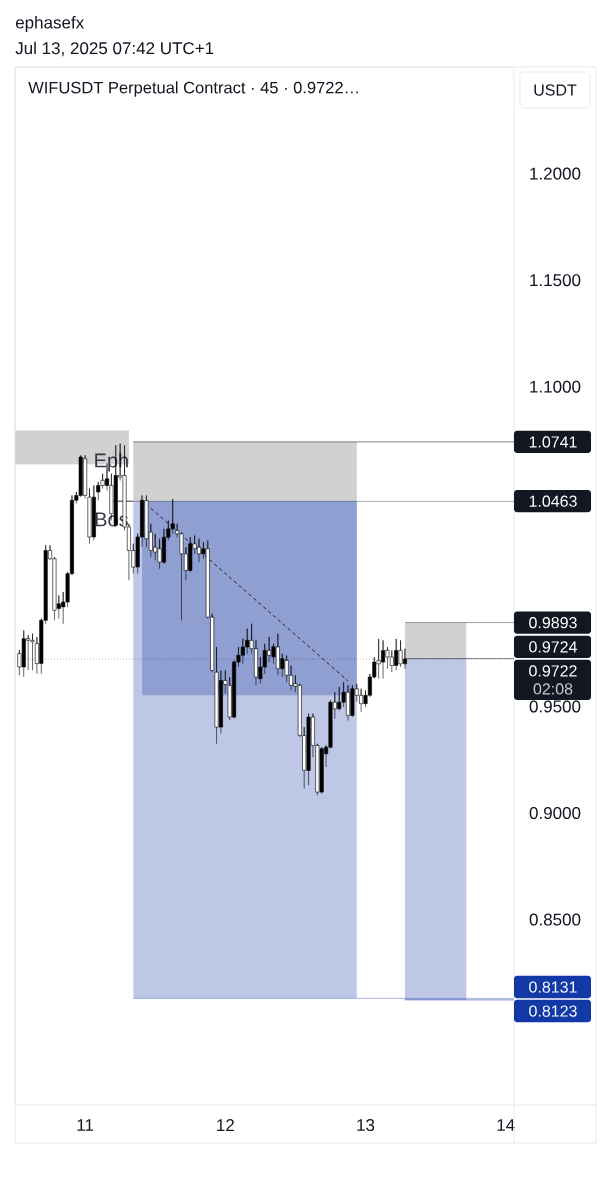  What do you see at coordinates (553, 987) in the screenshot?
I see `ref-line-label: 0.8131` at bounding box center [553, 987].